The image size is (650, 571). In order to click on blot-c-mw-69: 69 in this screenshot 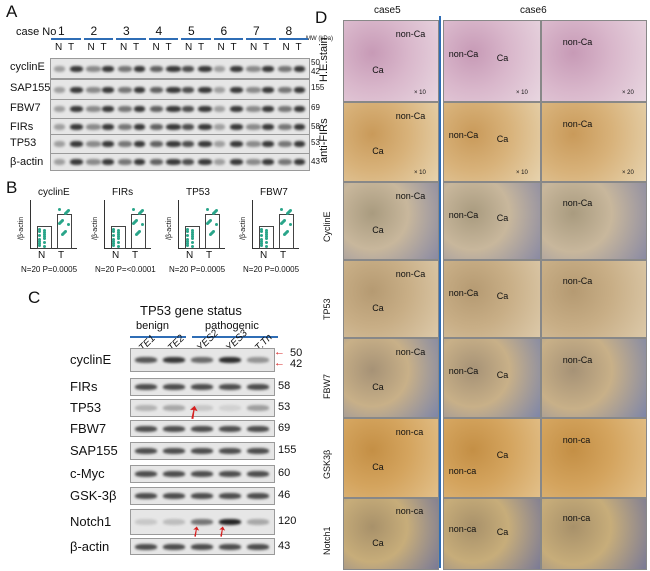, I will do `click(284, 427)`.